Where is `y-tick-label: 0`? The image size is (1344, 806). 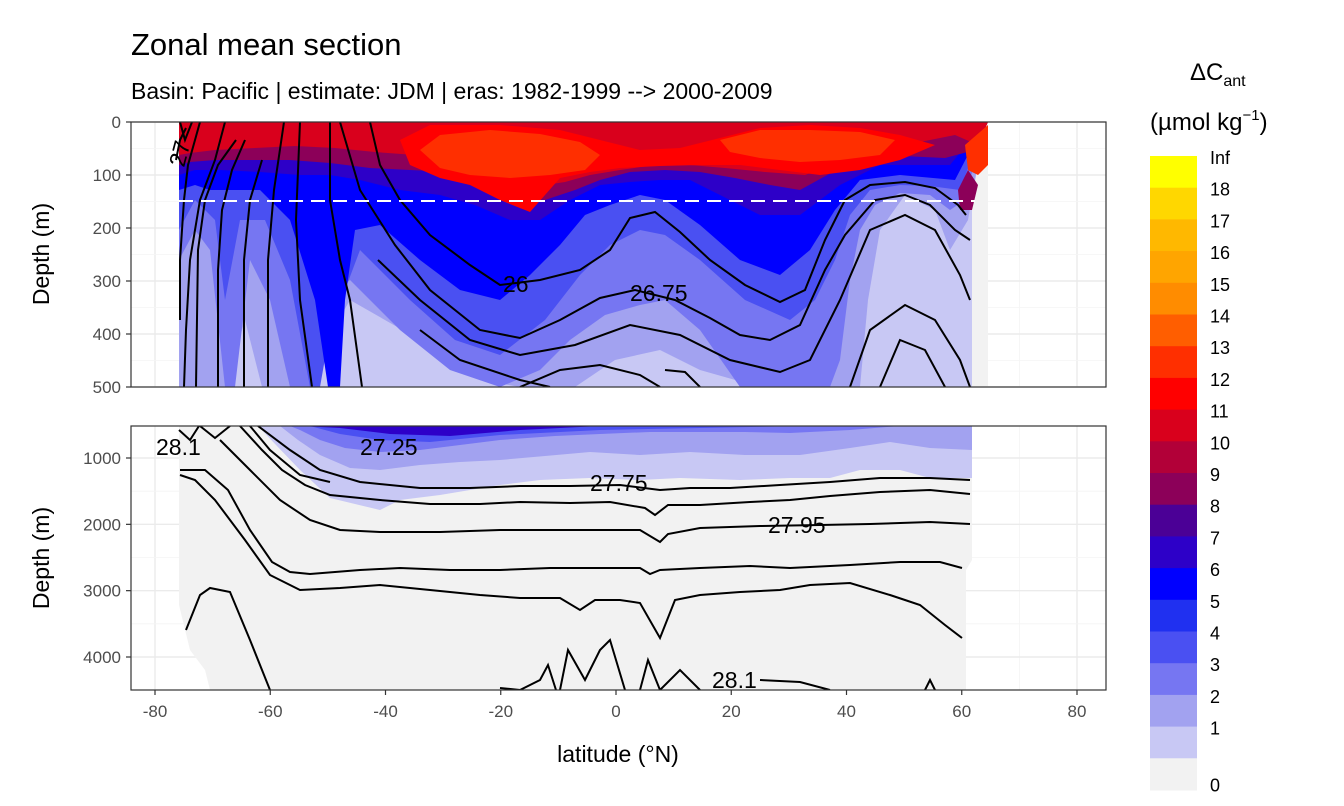 y-tick-label: 0 is located at coordinates (116, 122).